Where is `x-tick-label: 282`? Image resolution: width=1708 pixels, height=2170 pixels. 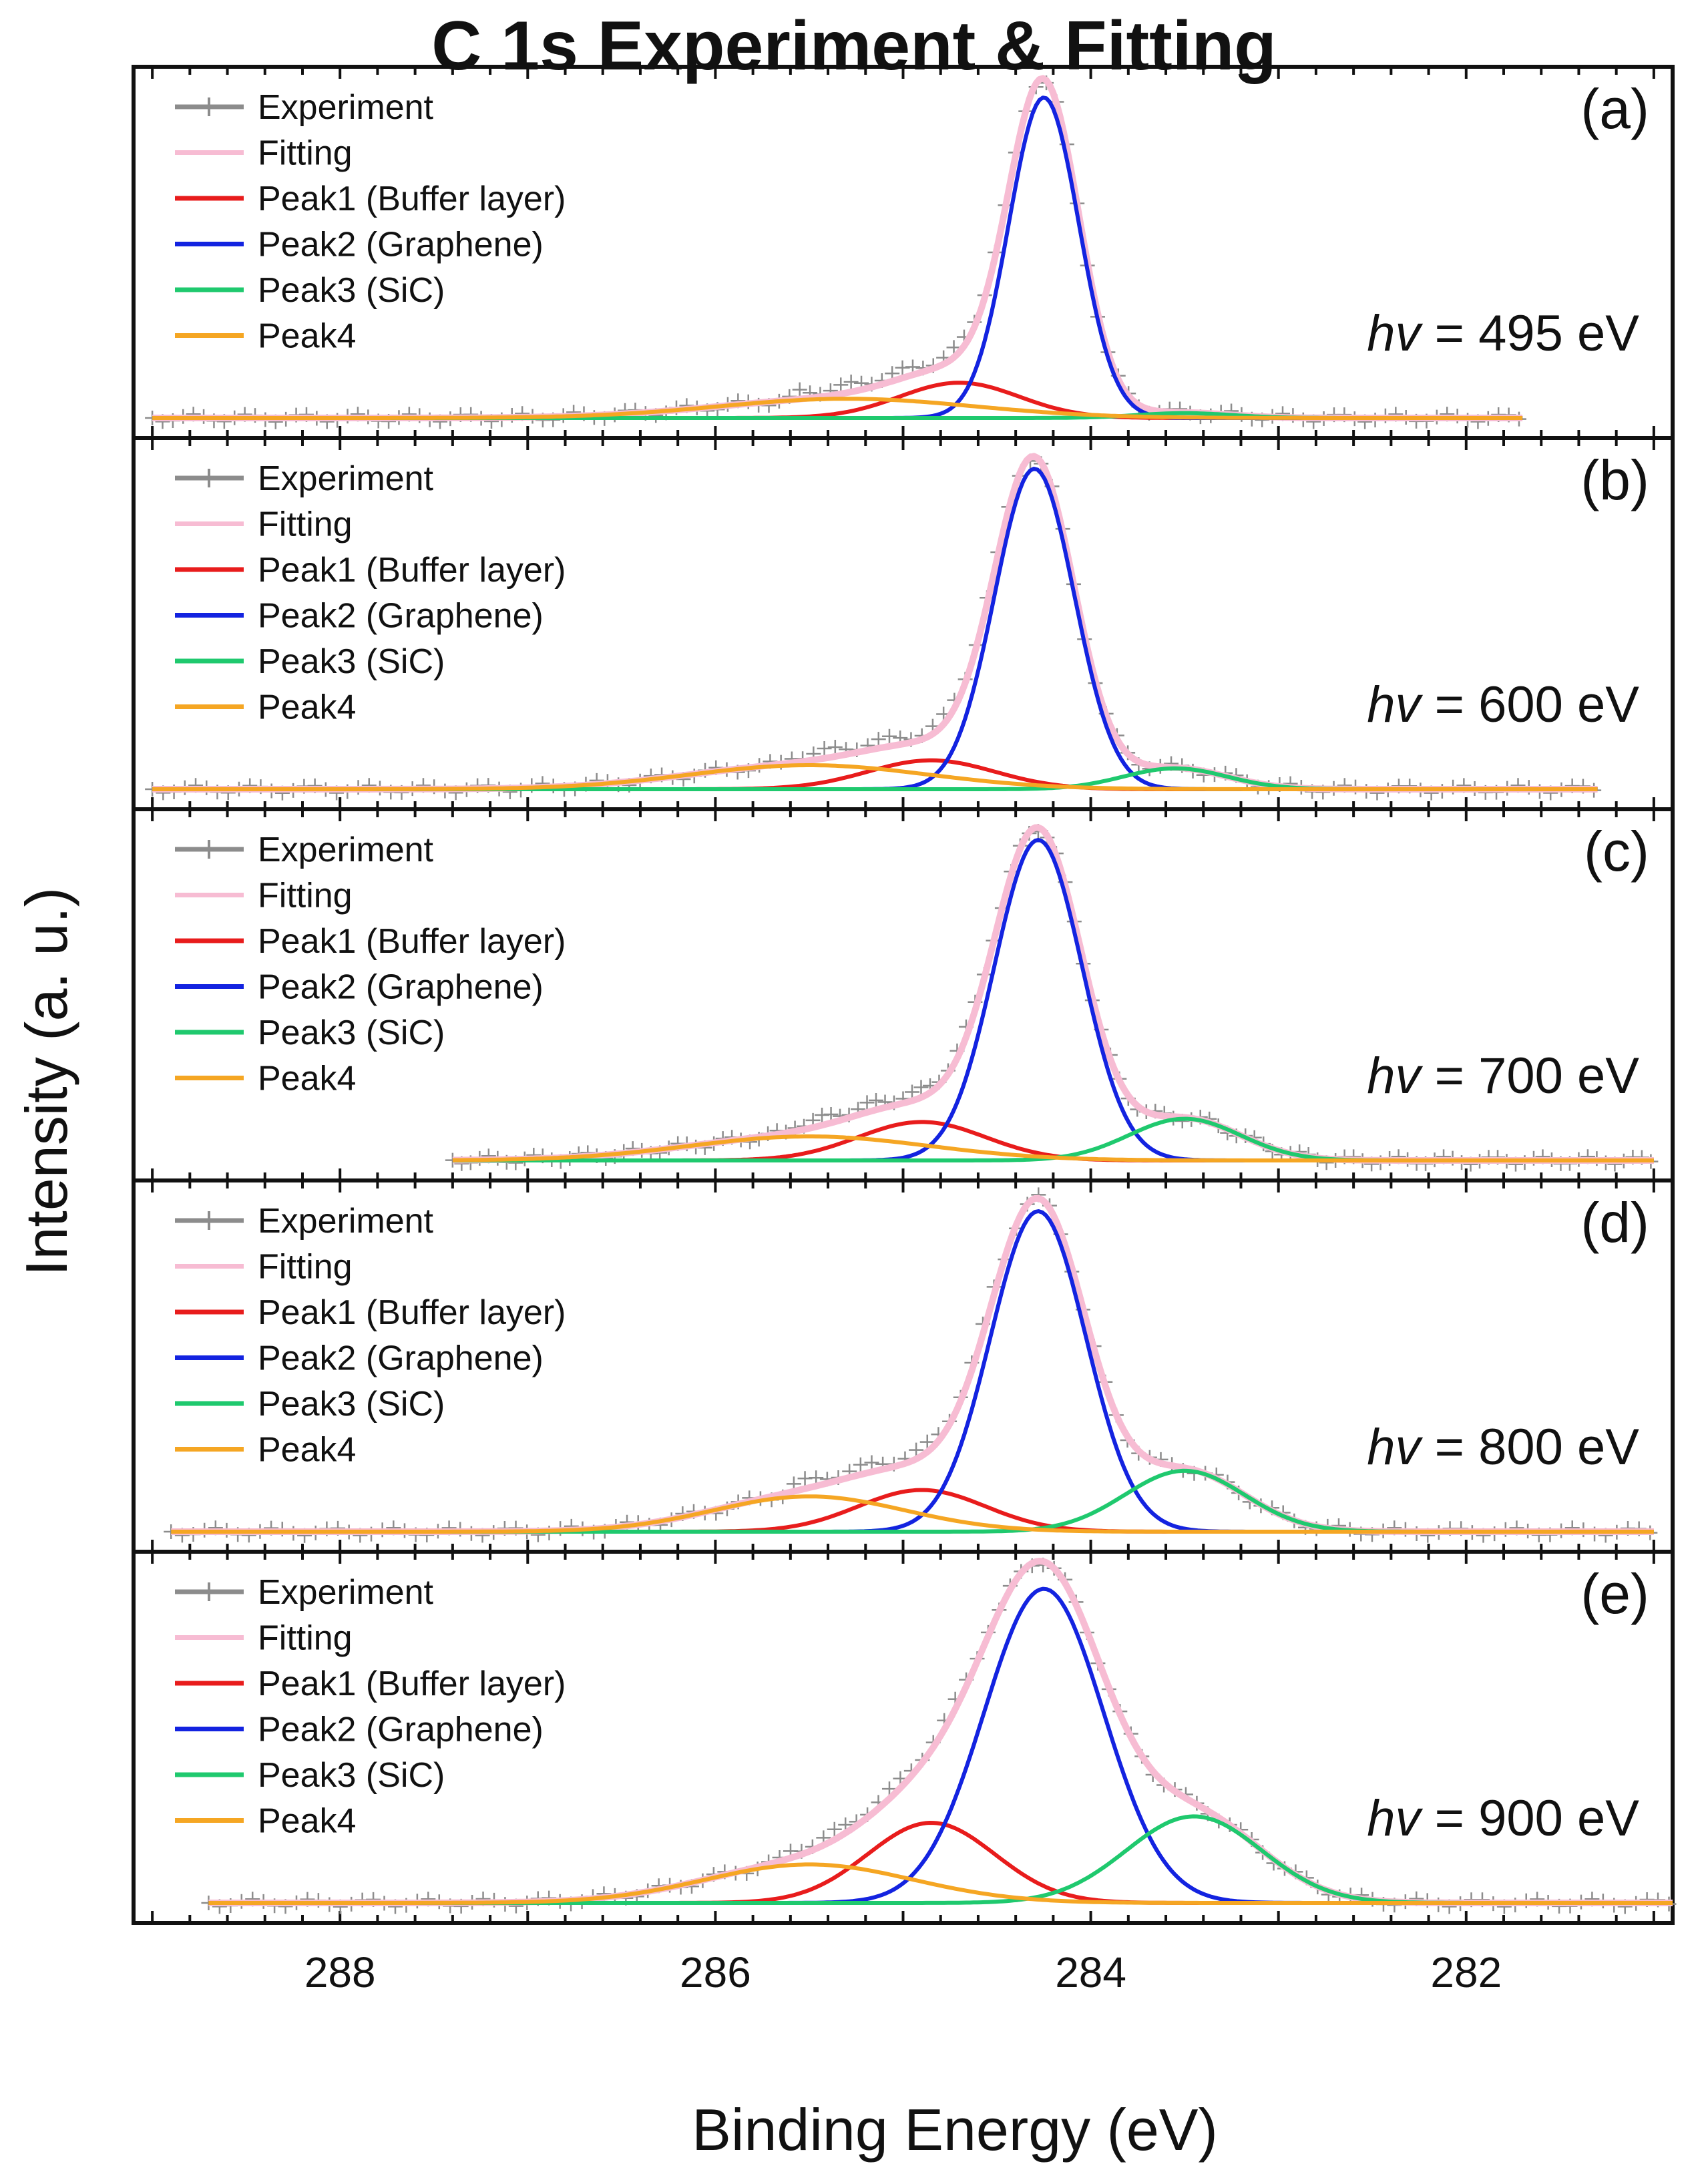
x-tick-label: 282 is located at coordinates (1466, 1972).